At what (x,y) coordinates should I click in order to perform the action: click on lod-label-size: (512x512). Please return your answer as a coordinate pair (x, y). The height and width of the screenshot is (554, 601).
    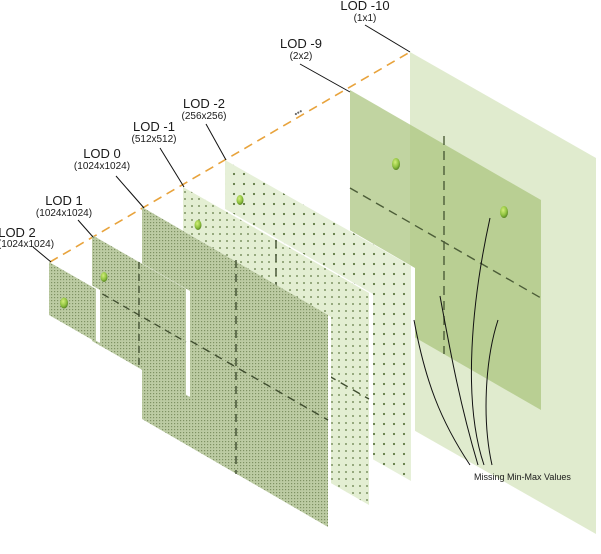
    Looking at the image, I should click on (153, 139).